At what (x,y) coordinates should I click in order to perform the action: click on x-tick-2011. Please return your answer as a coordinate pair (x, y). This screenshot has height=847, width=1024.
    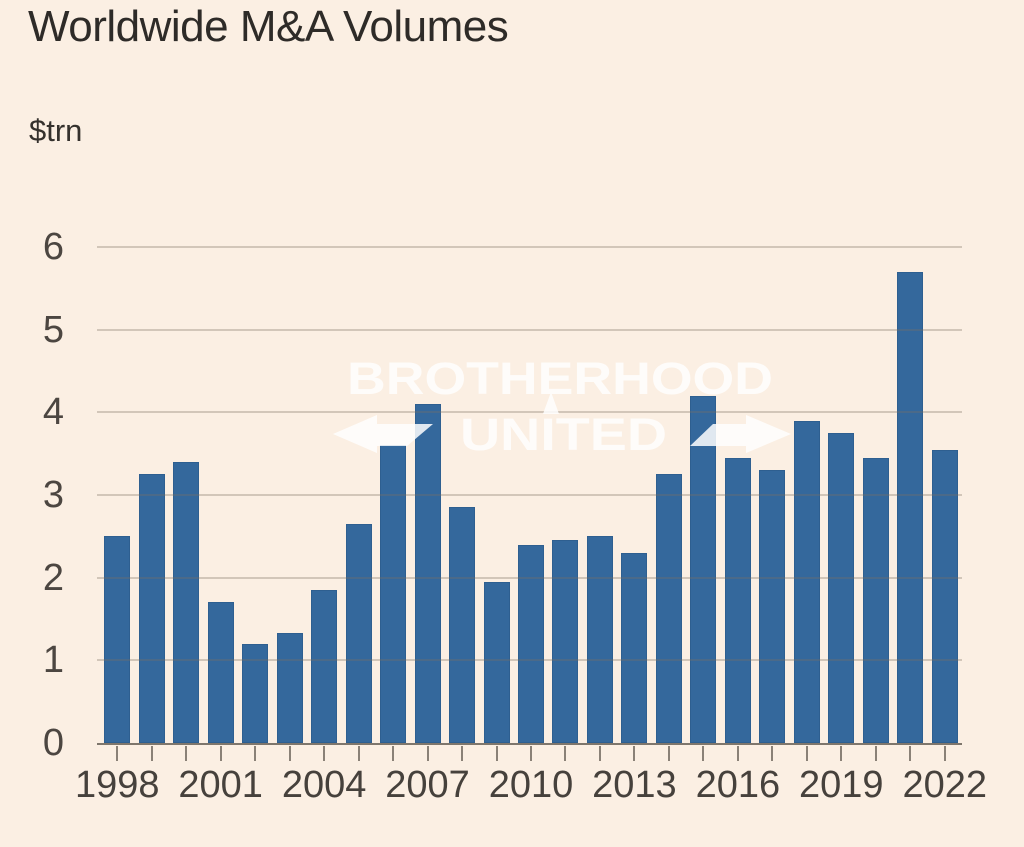
    Looking at the image, I should click on (565, 753).